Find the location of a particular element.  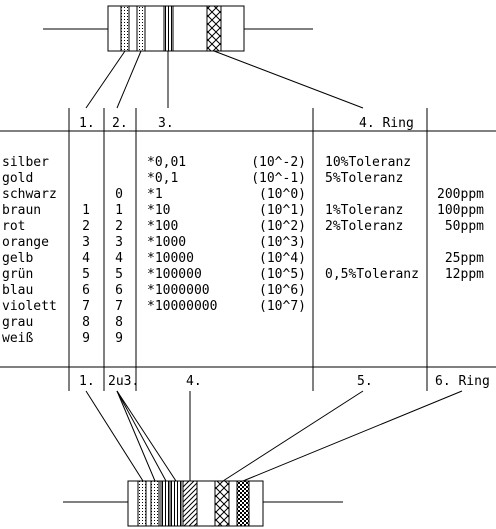

cell-color: schwarz is located at coordinates (29, 194).